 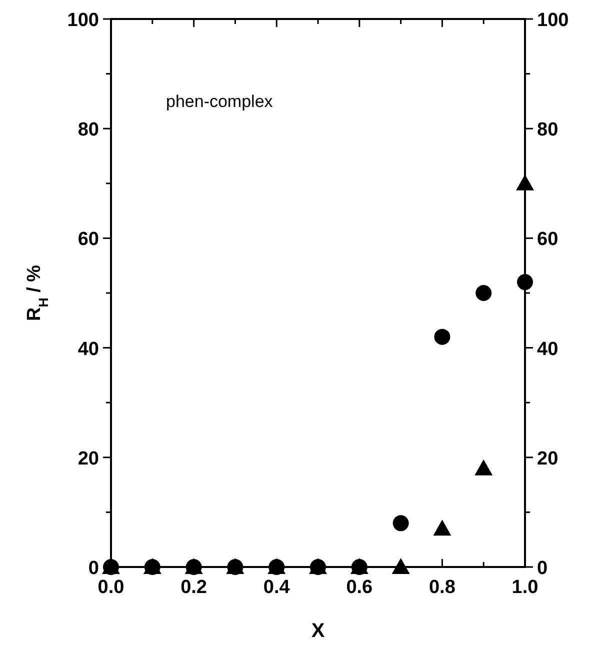 What do you see at coordinates (88, 130) in the screenshot?
I see `y-tick-label: 80` at bounding box center [88, 130].